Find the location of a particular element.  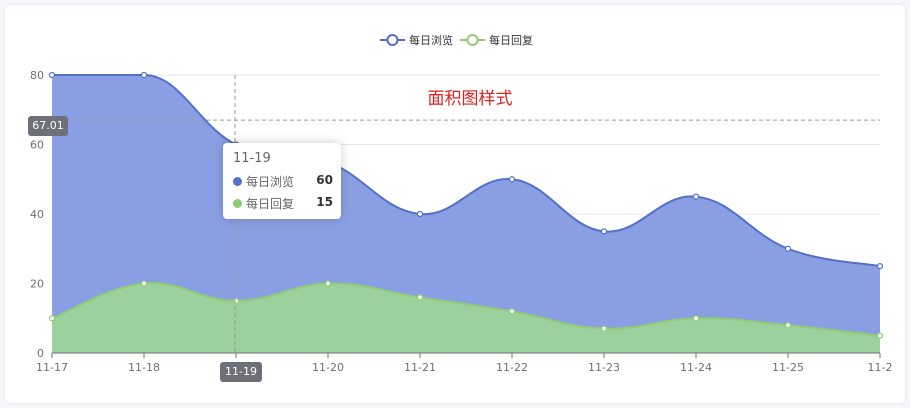

tooltip: 11-19 每日浏览 60 每日回复 15 is located at coordinates (282, 181).